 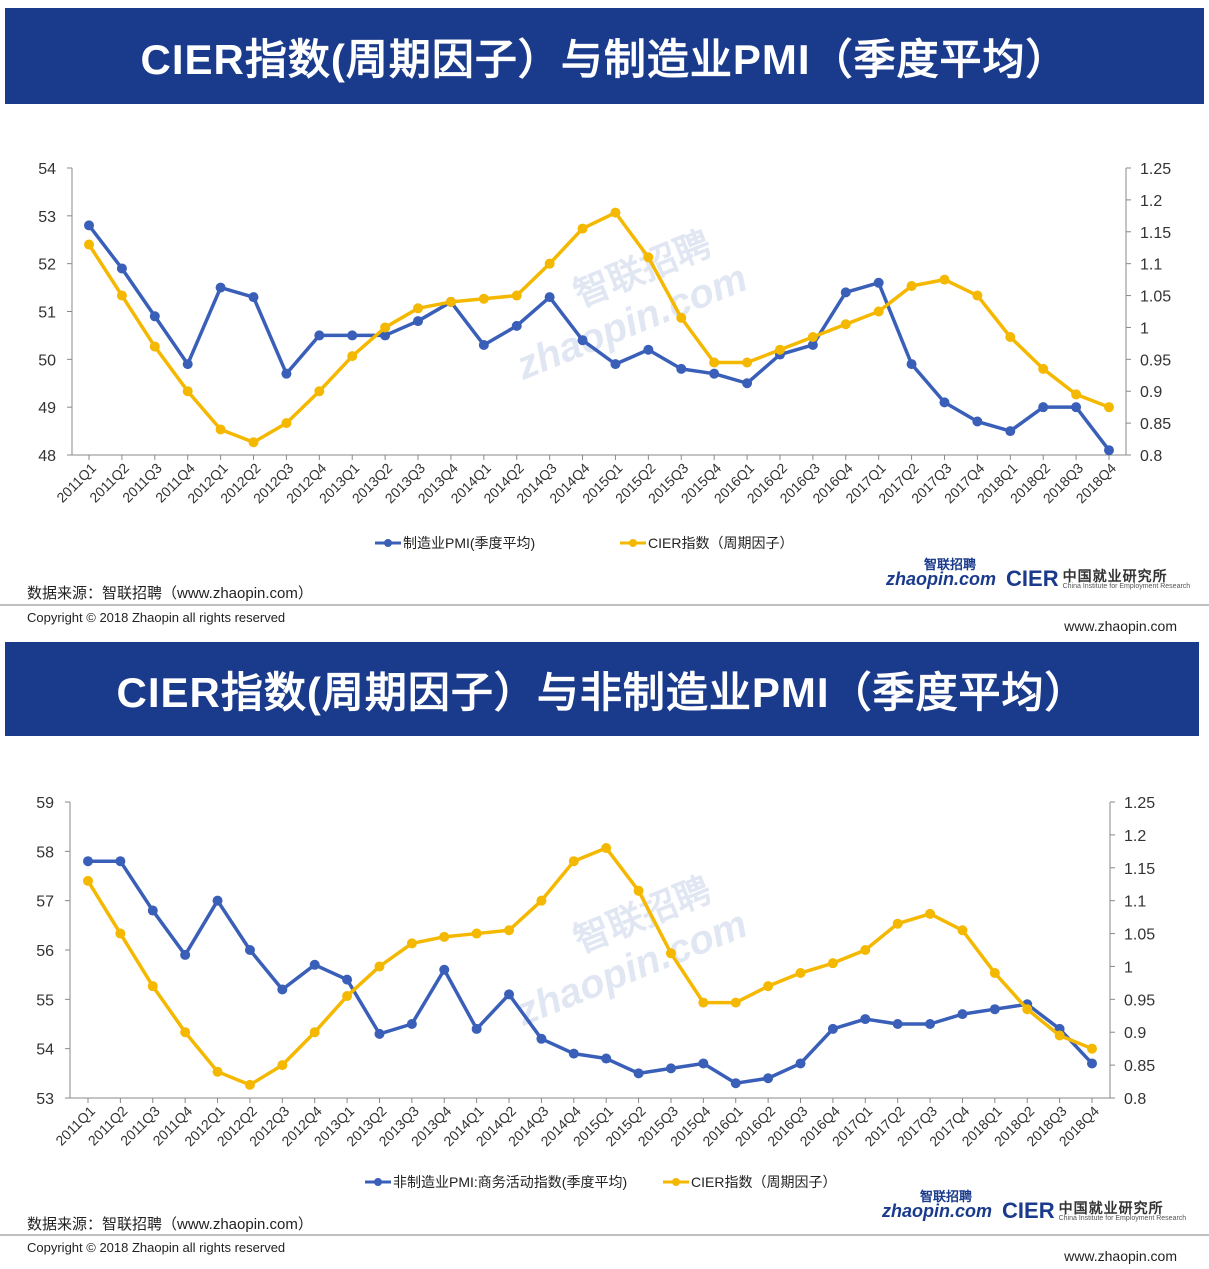 What do you see at coordinates (170, 593) in the screenshot?
I see `data-source: 数据来源：智联招聘（www.zhaopin.com）` at bounding box center [170, 593].